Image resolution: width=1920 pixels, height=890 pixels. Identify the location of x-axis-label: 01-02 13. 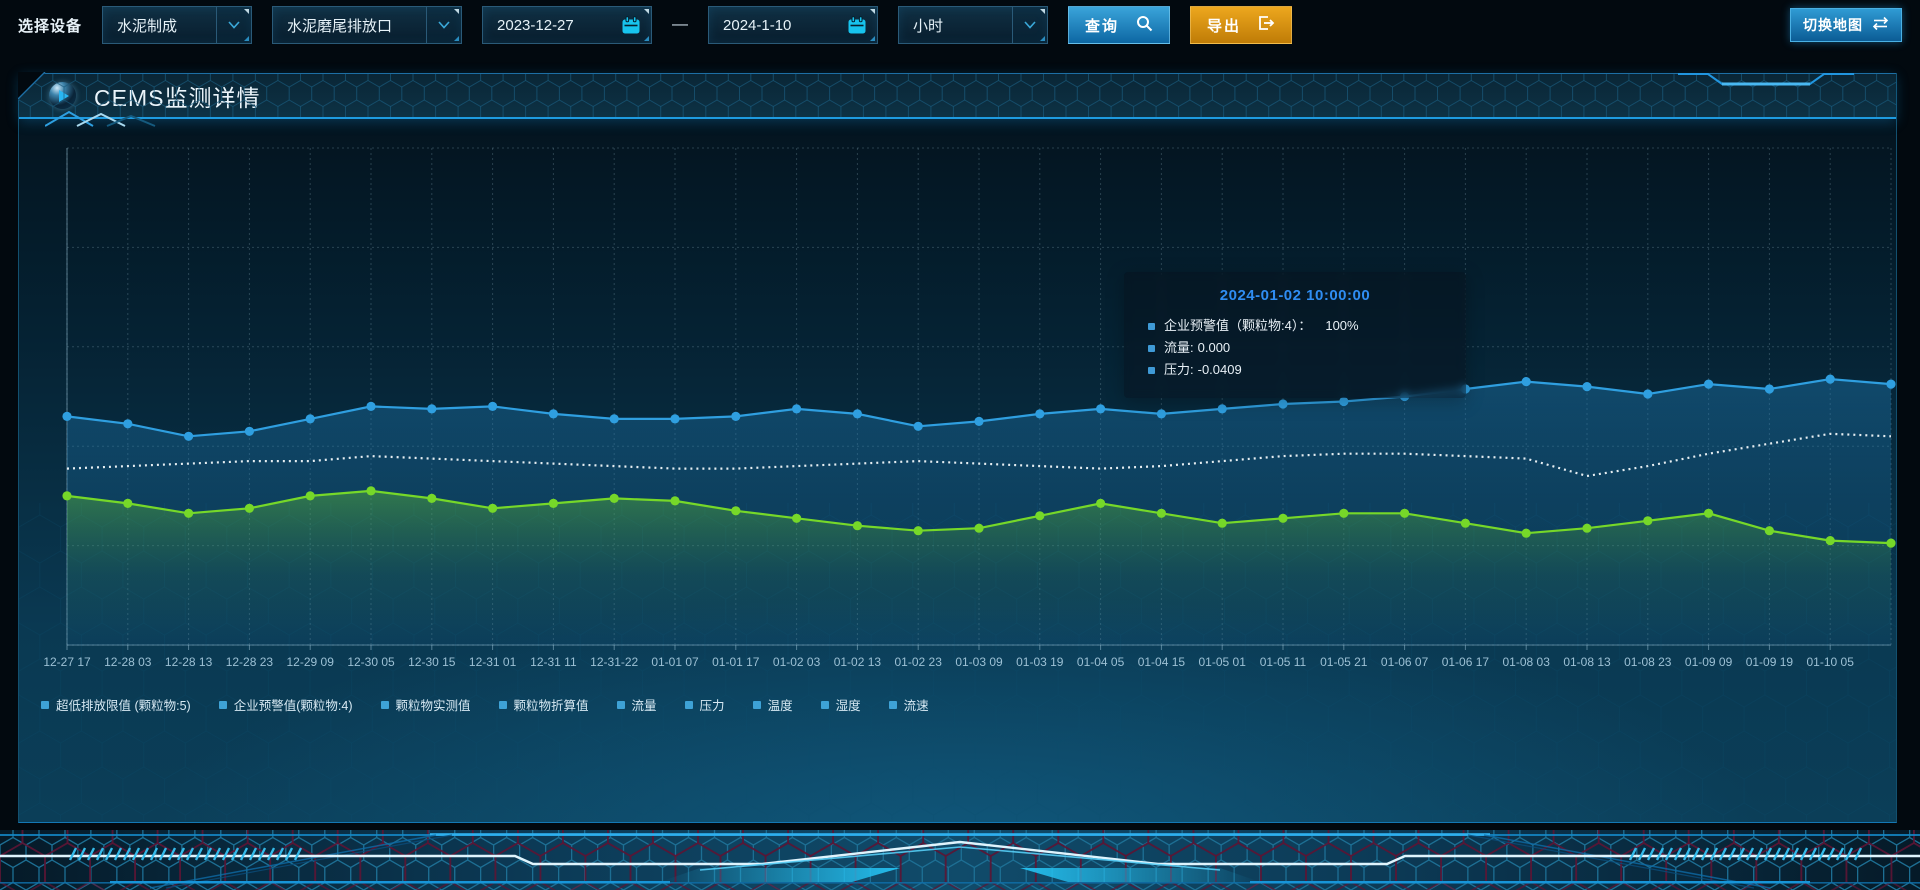
(858, 662).